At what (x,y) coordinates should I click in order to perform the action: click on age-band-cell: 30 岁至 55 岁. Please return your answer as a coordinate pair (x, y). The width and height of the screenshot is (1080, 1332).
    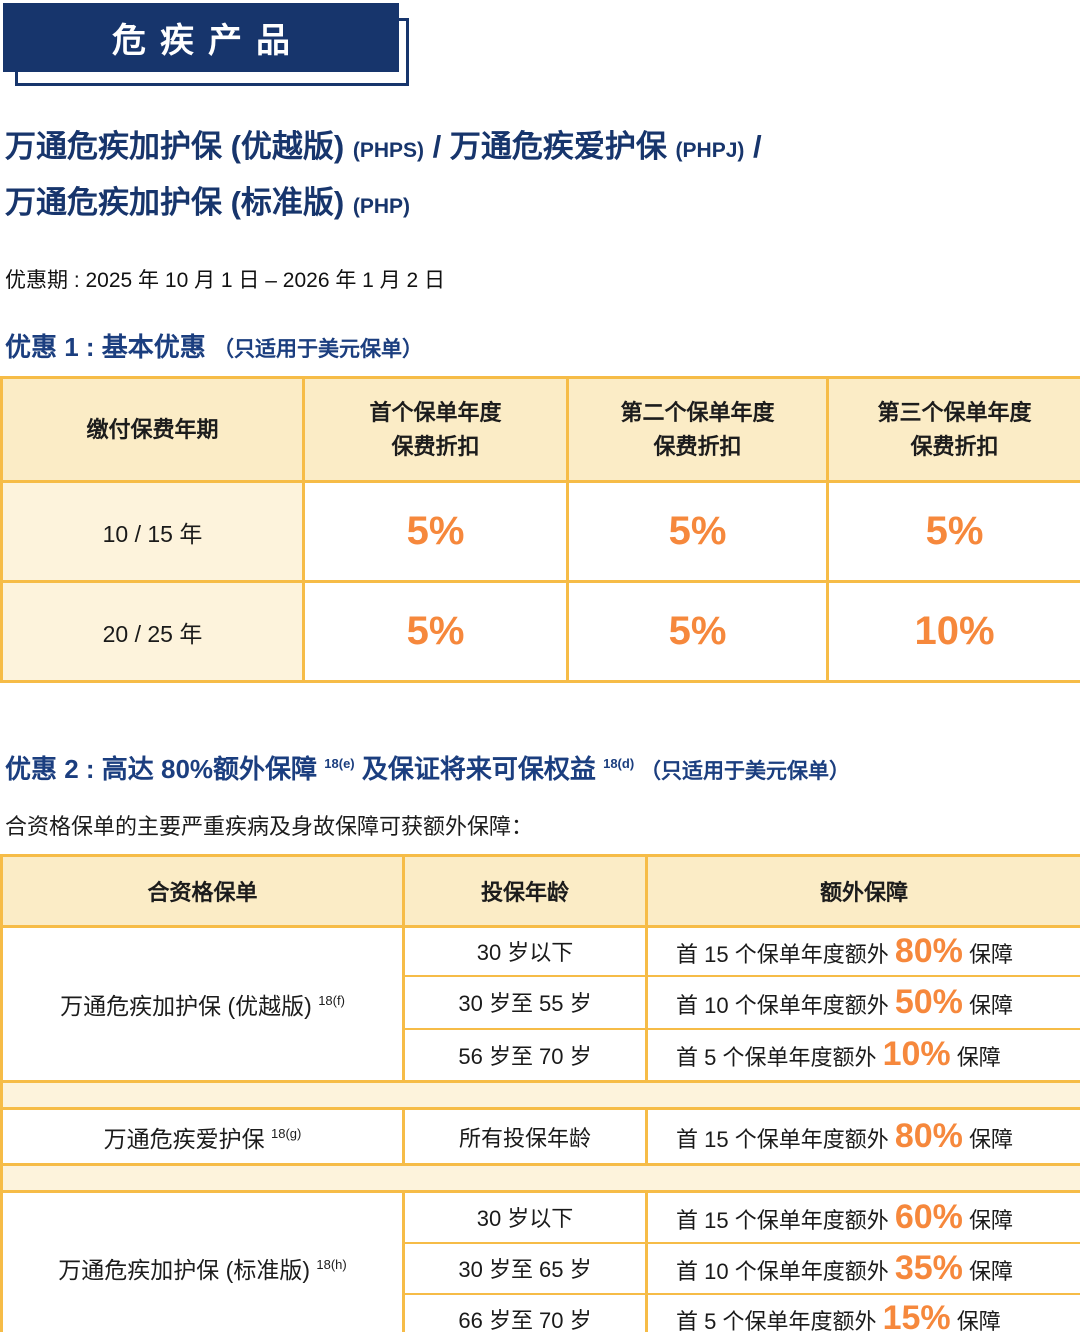
    Looking at the image, I should click on (525, 1002).